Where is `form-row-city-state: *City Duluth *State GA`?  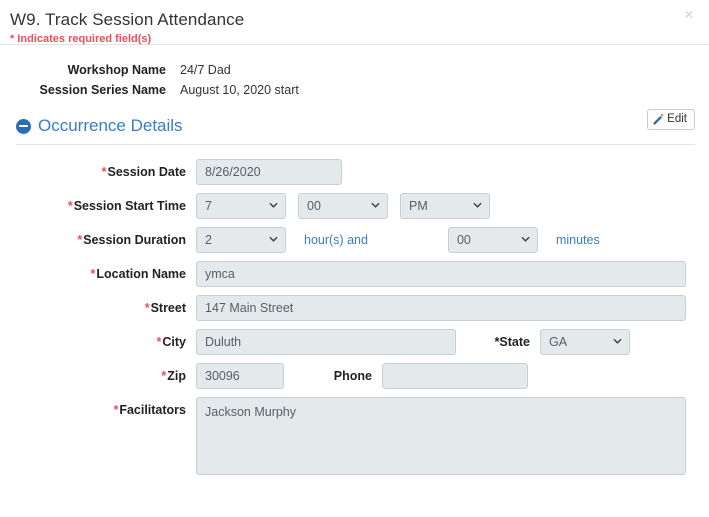 form-row-city-state: *City Duluth *State GA is located at coordinates (354, 342).